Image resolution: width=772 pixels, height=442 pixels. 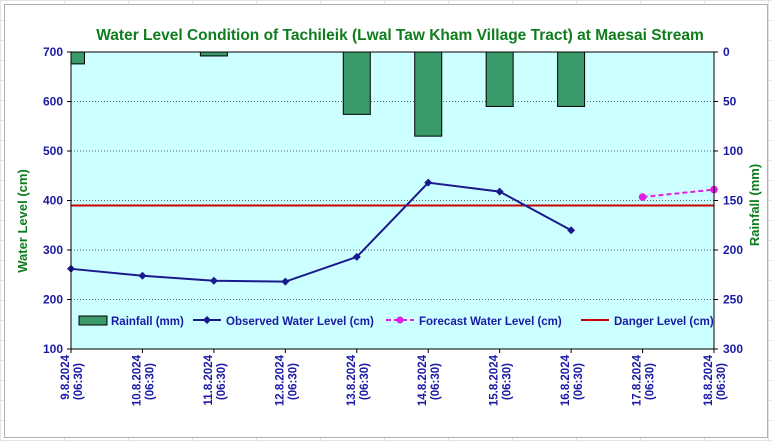 I want to click on legend-item-observed: Observed Water Level (cm), so click(x=283, y=322).